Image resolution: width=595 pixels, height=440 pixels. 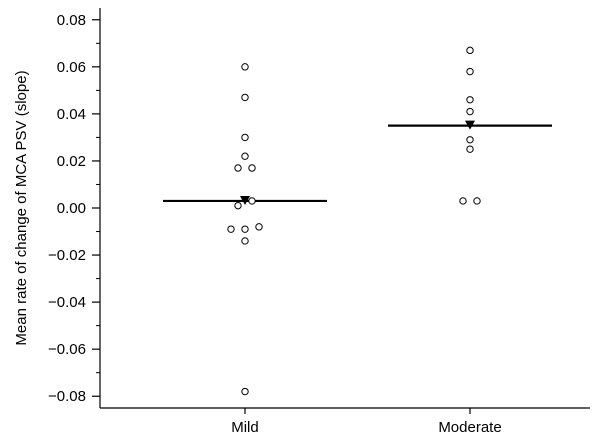 I want to click on y-tick-label: 0.02, so click(x=71, y=161).